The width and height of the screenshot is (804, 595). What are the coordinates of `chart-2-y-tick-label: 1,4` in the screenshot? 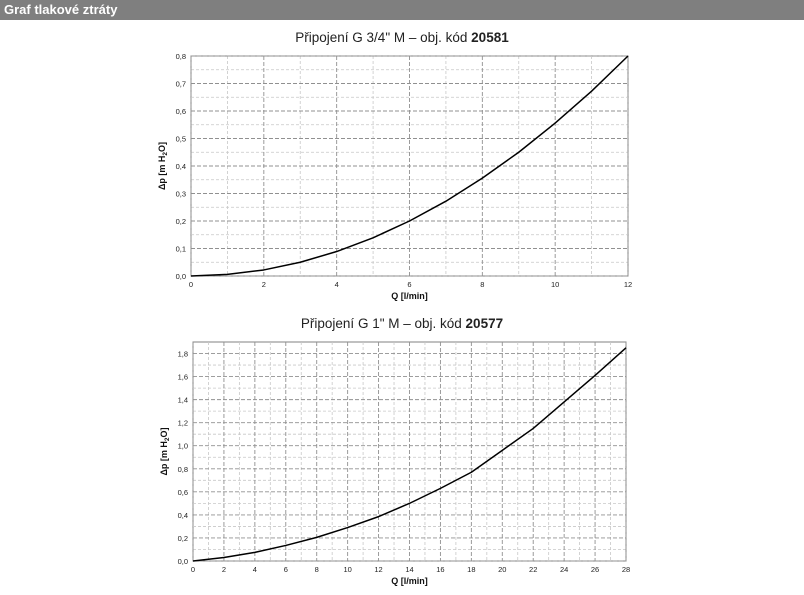 It's located at (183, 400).